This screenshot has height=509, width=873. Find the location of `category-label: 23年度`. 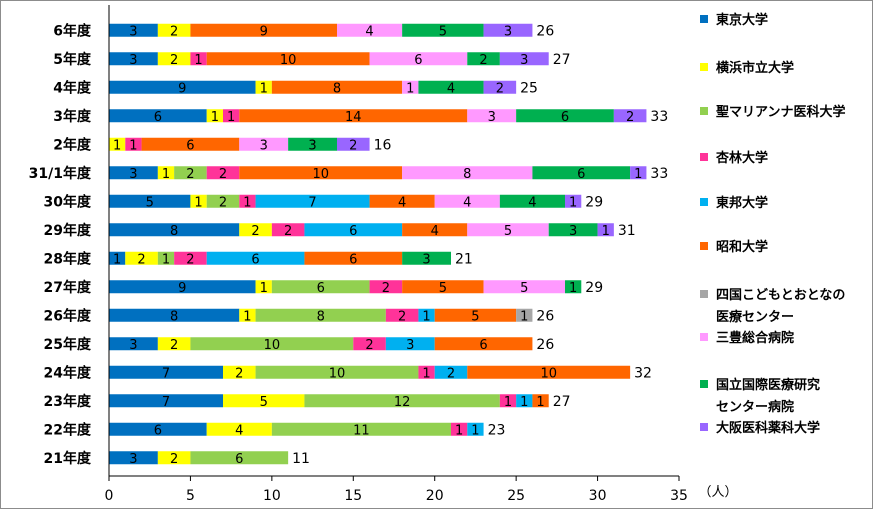

category-label: 23年度 is located at coordinates (68, 401).